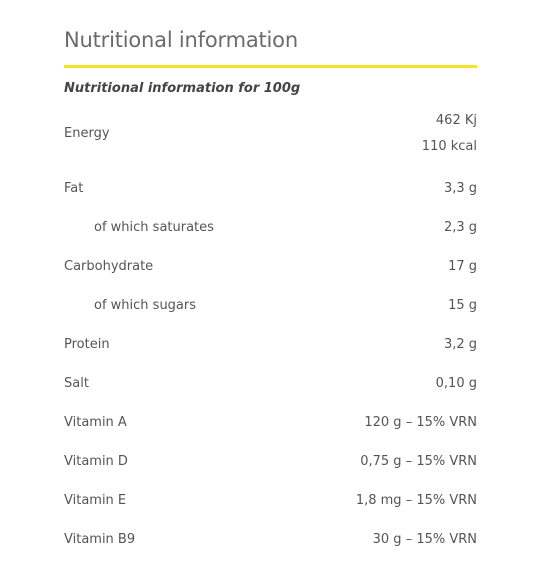  What do you see at coordinates (418, 461) in the screenshot?
I see `nutrient-value: 0,75 g – 15% VRN` at bounding box center [418, 461].